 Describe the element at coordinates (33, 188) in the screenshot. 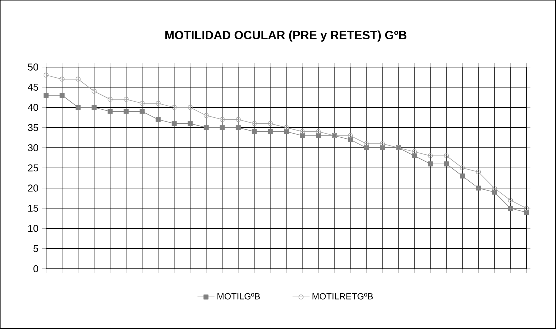

I see `y-tick-label: 20` at that location.